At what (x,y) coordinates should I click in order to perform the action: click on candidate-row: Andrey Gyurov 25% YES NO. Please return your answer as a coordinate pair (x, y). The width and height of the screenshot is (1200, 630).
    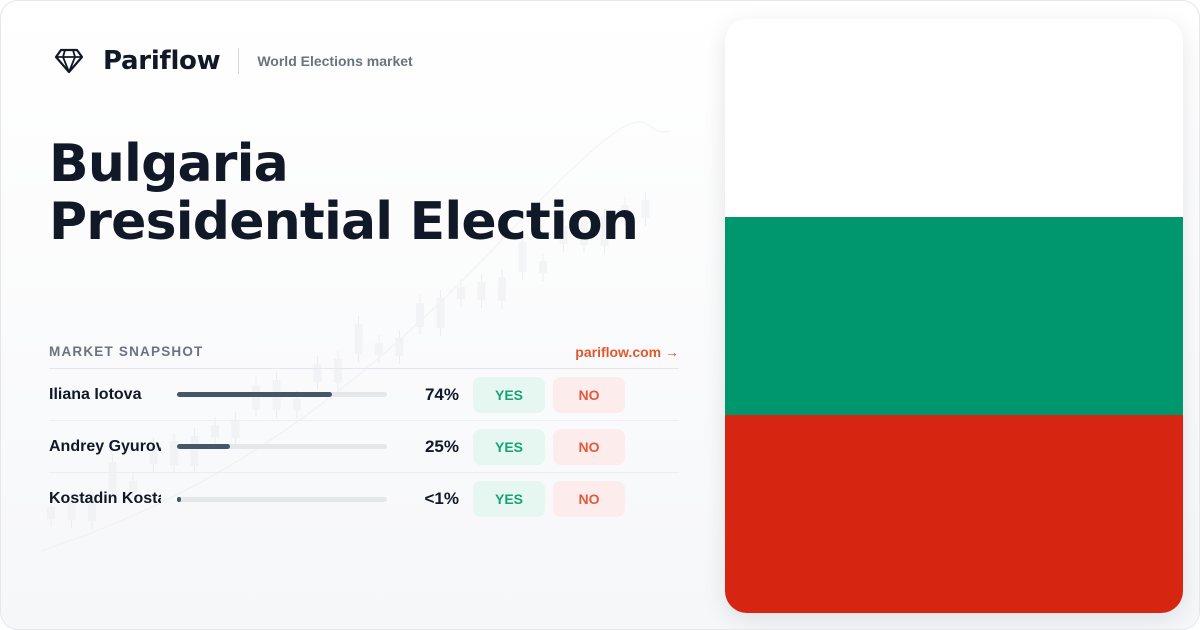
    Looking at the image, I should click on (364, 447).